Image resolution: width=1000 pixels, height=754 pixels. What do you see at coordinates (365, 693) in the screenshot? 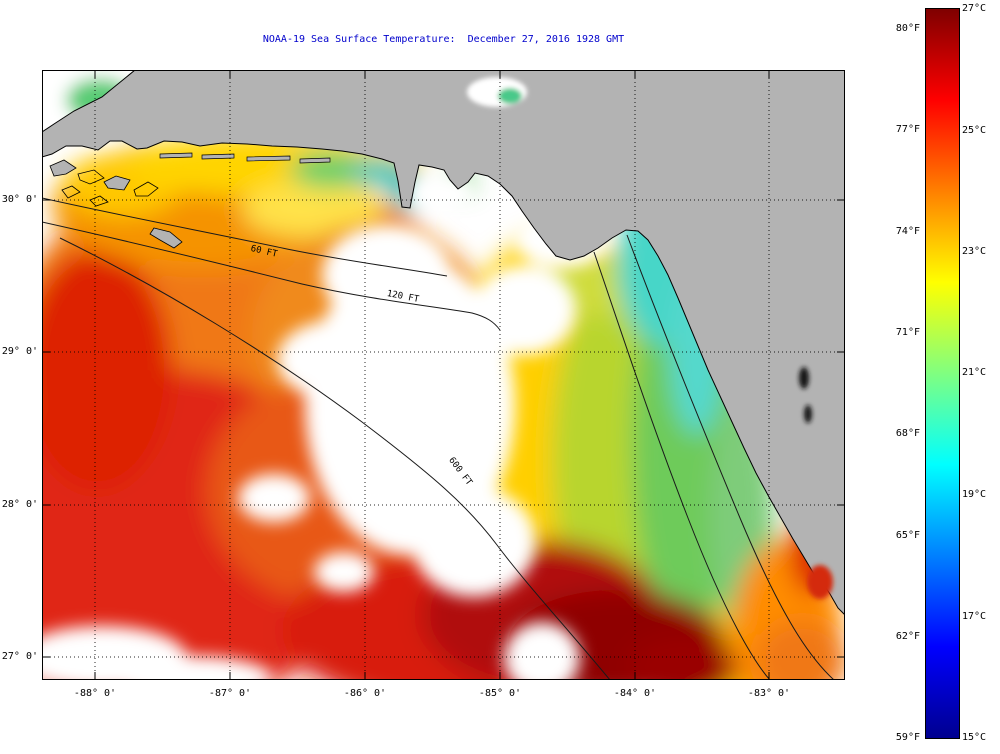
I see `x-tick-label: -86° 0'` at bounding box center [365, 693].